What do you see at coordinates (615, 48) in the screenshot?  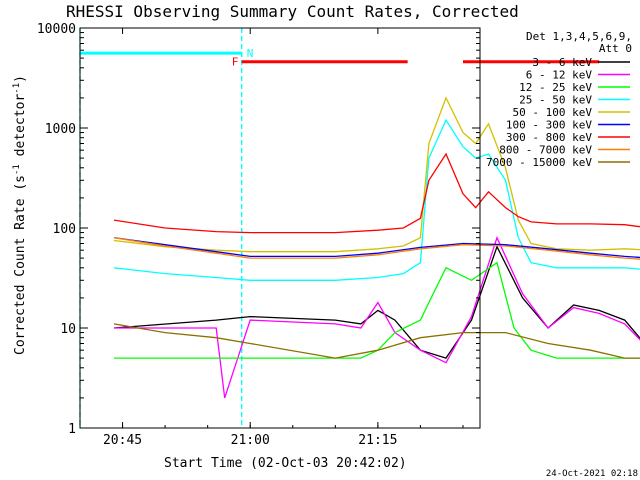 I see `legend-header-1: Att 0` at bounding box center [615, 48].